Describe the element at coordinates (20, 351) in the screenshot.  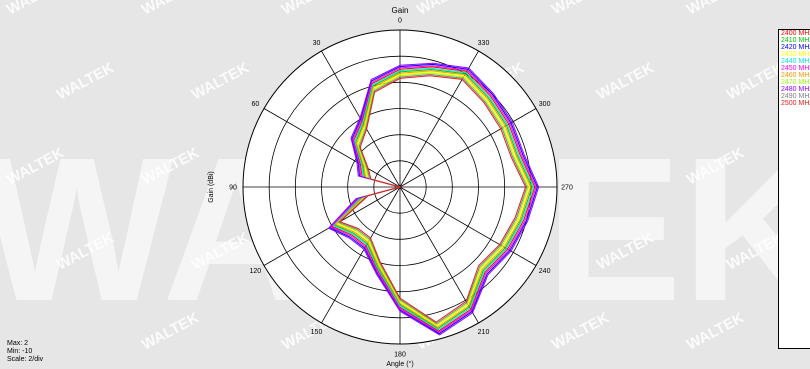
I see `scale-min: Min: -10` at that location.